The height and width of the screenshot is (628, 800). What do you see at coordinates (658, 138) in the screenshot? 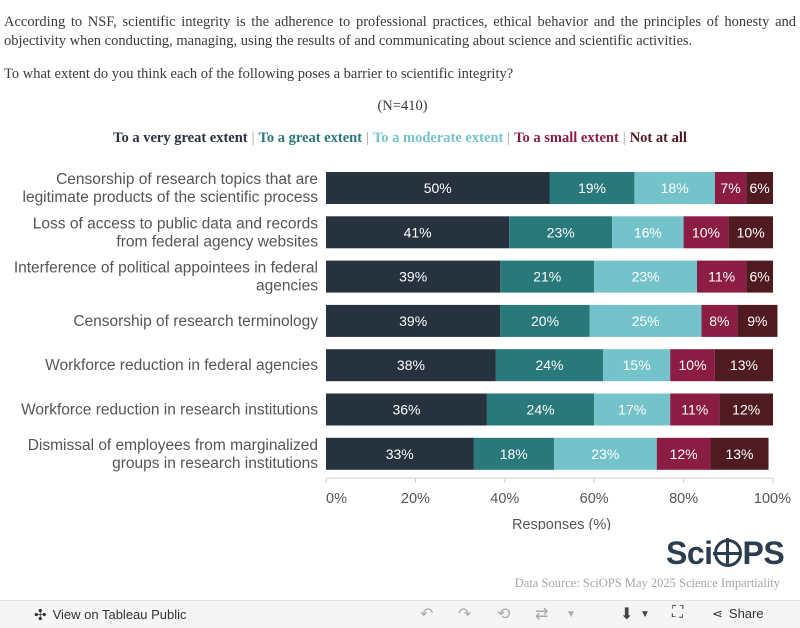
I see `legend-item: Not at all` at bounding box center [658, 138].